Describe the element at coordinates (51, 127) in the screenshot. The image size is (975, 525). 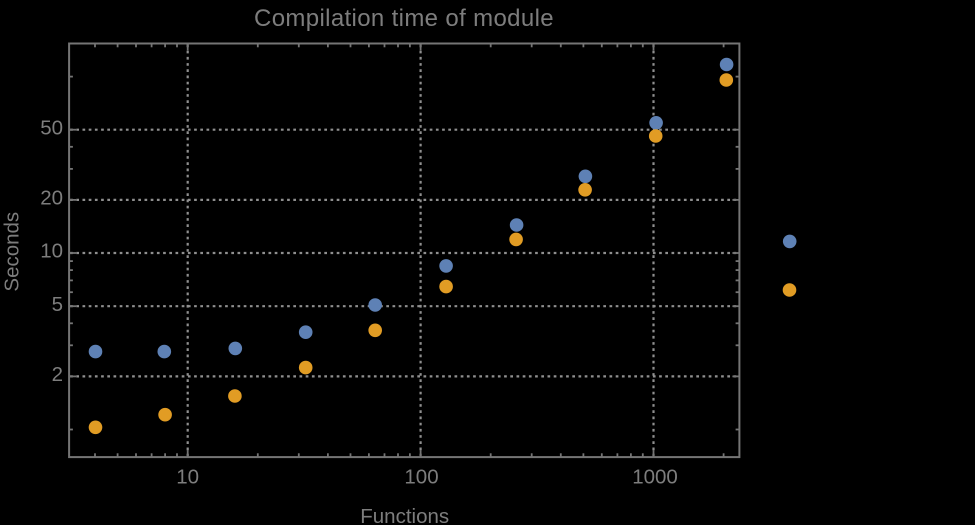
I see `svg-text: 50` at that location.